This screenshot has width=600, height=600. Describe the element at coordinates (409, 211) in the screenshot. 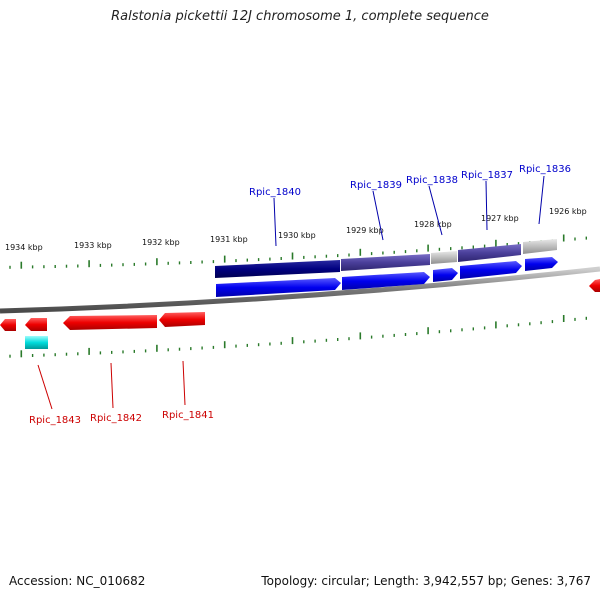

I see `forward-leader-lines` at that location.